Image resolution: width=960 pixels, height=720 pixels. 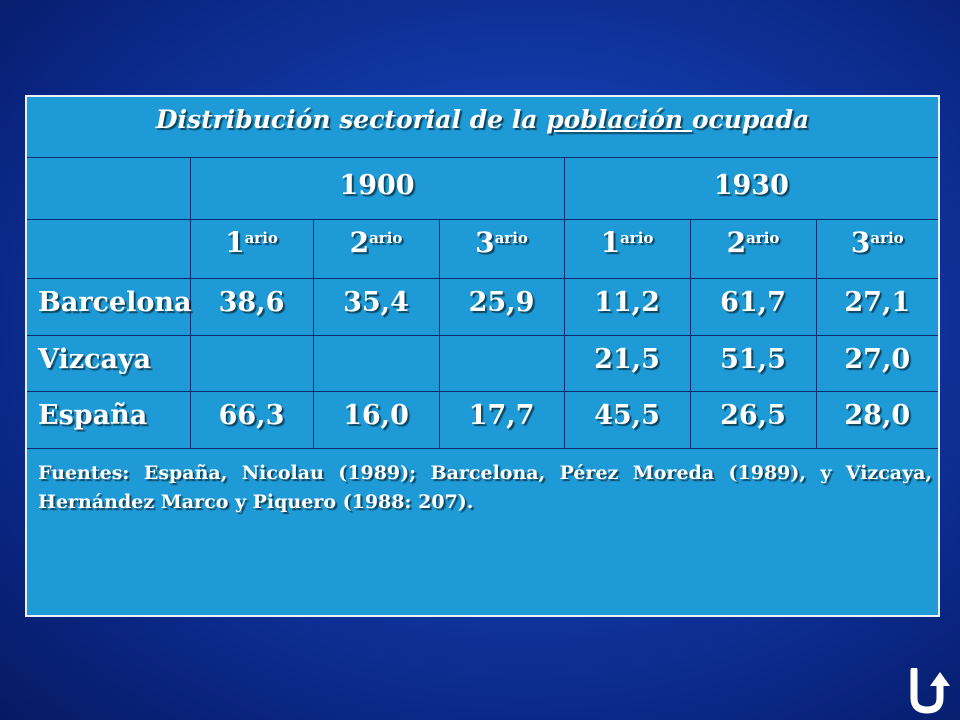 I want to click on region-label: Vizcaya, so click(x=108, y=363).